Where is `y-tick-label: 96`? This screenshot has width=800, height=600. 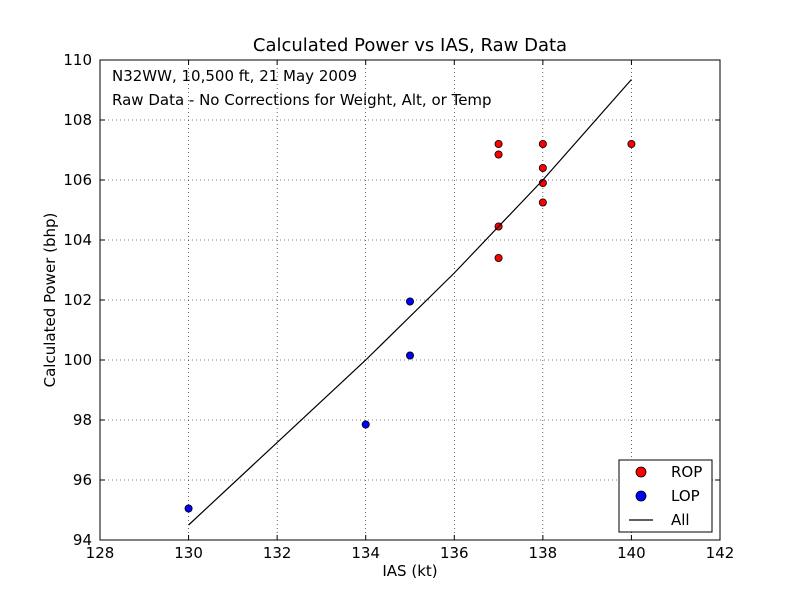 y-tick-label: 96 is located at coordinates (82, 480).